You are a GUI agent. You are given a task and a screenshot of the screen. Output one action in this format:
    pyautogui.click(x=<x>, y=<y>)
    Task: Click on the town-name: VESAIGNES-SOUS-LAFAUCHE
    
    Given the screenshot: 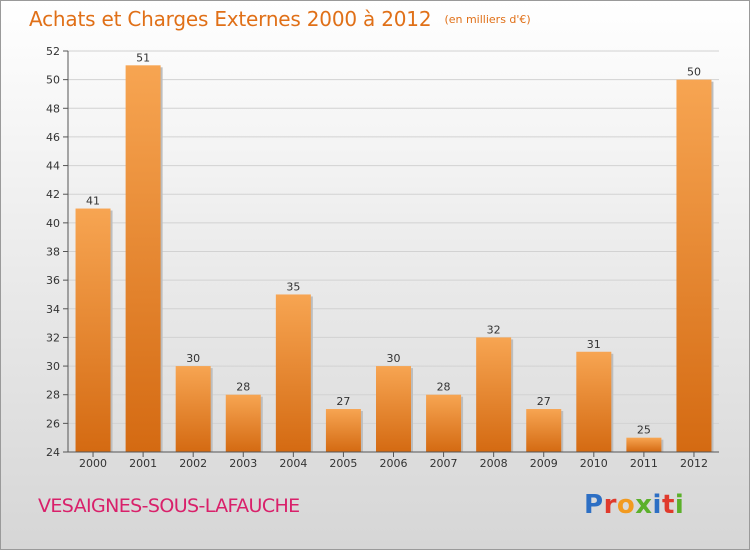 What is the action you would take?
    pyautogui.click(x=169, y=506)
    